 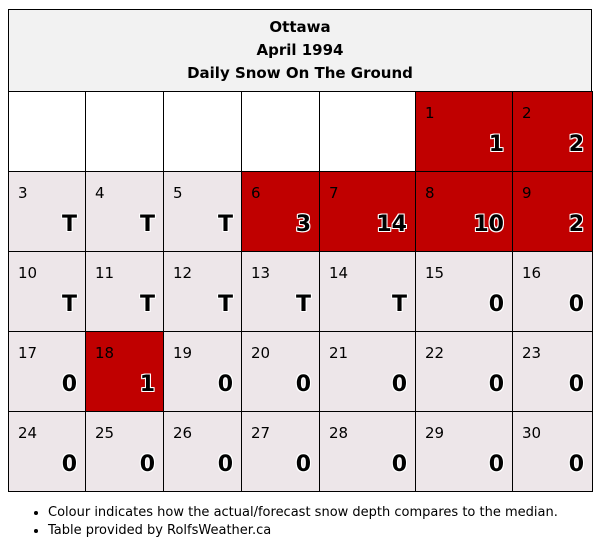 I want to click on day-number: 13, so click(x=261, y=273).